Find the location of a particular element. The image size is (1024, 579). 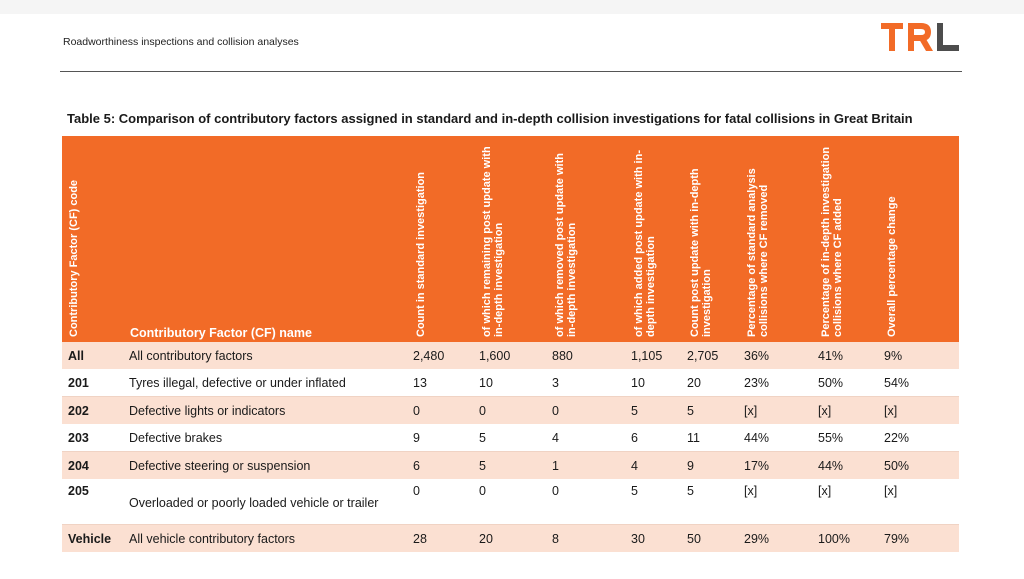

cell-pct-added: 50% is located at coordinates (847, 383).